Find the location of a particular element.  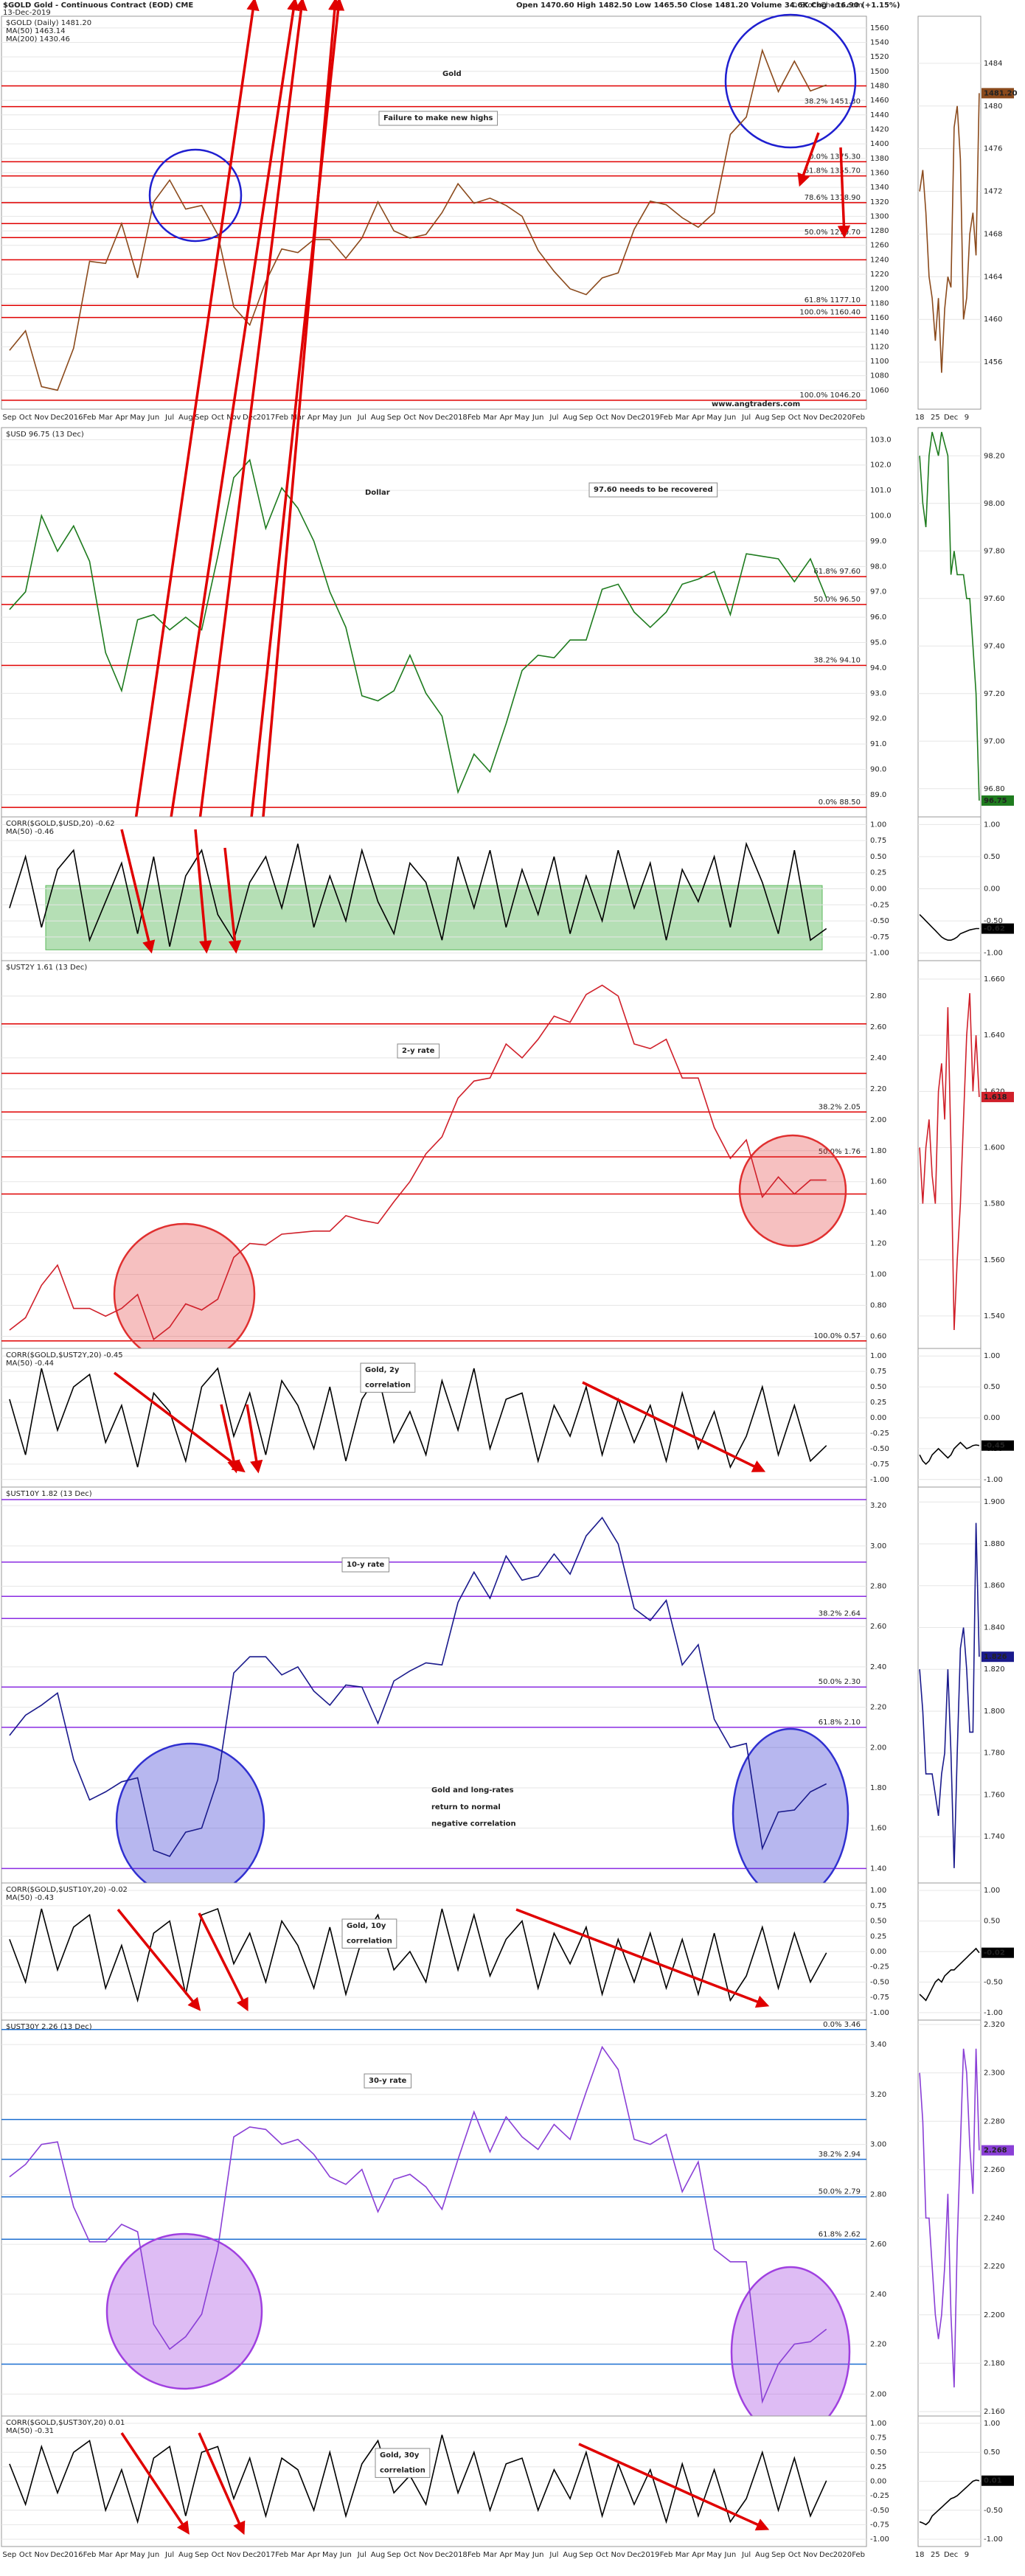

y-tick-label: 2.80 is located at coordinates (878, 996).